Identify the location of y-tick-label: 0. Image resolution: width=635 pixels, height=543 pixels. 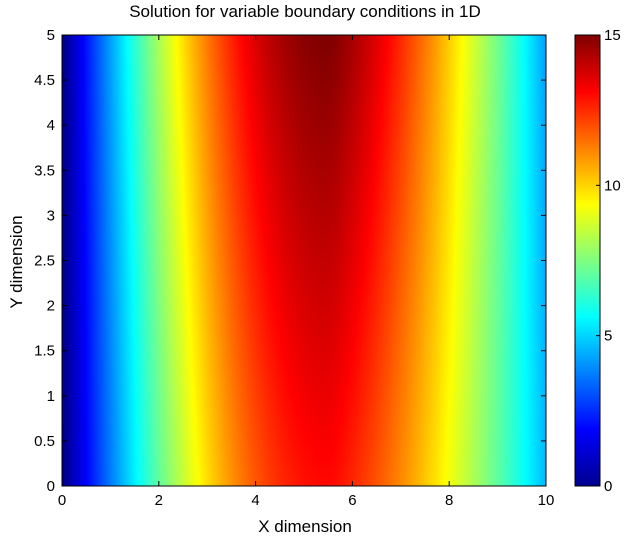
(51, 486).